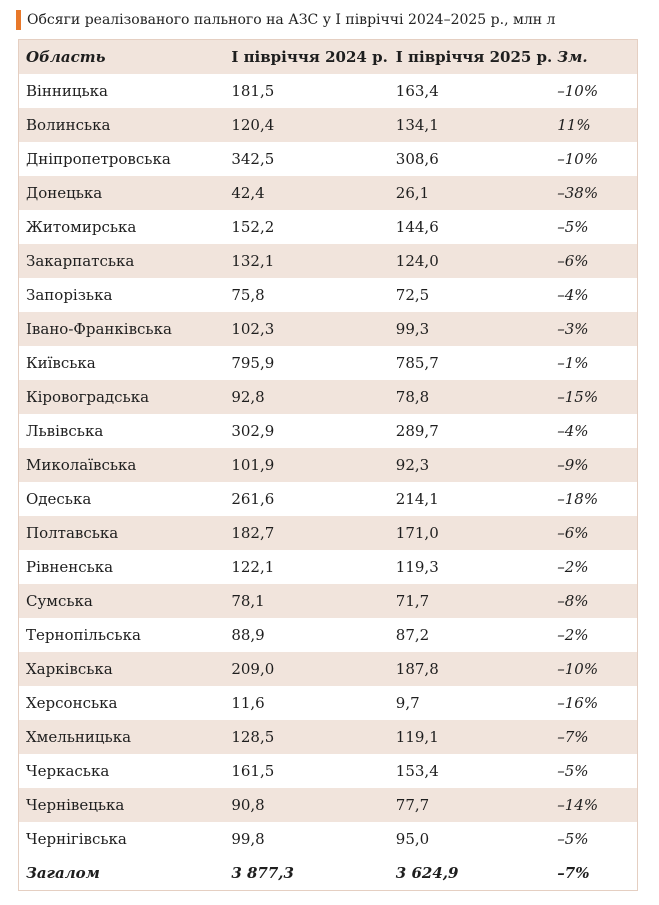  What do you see at coordinates (417, 533) in the screenshot?
I see `value-2025-cell: 171,0` at bounding box center [417, 533].